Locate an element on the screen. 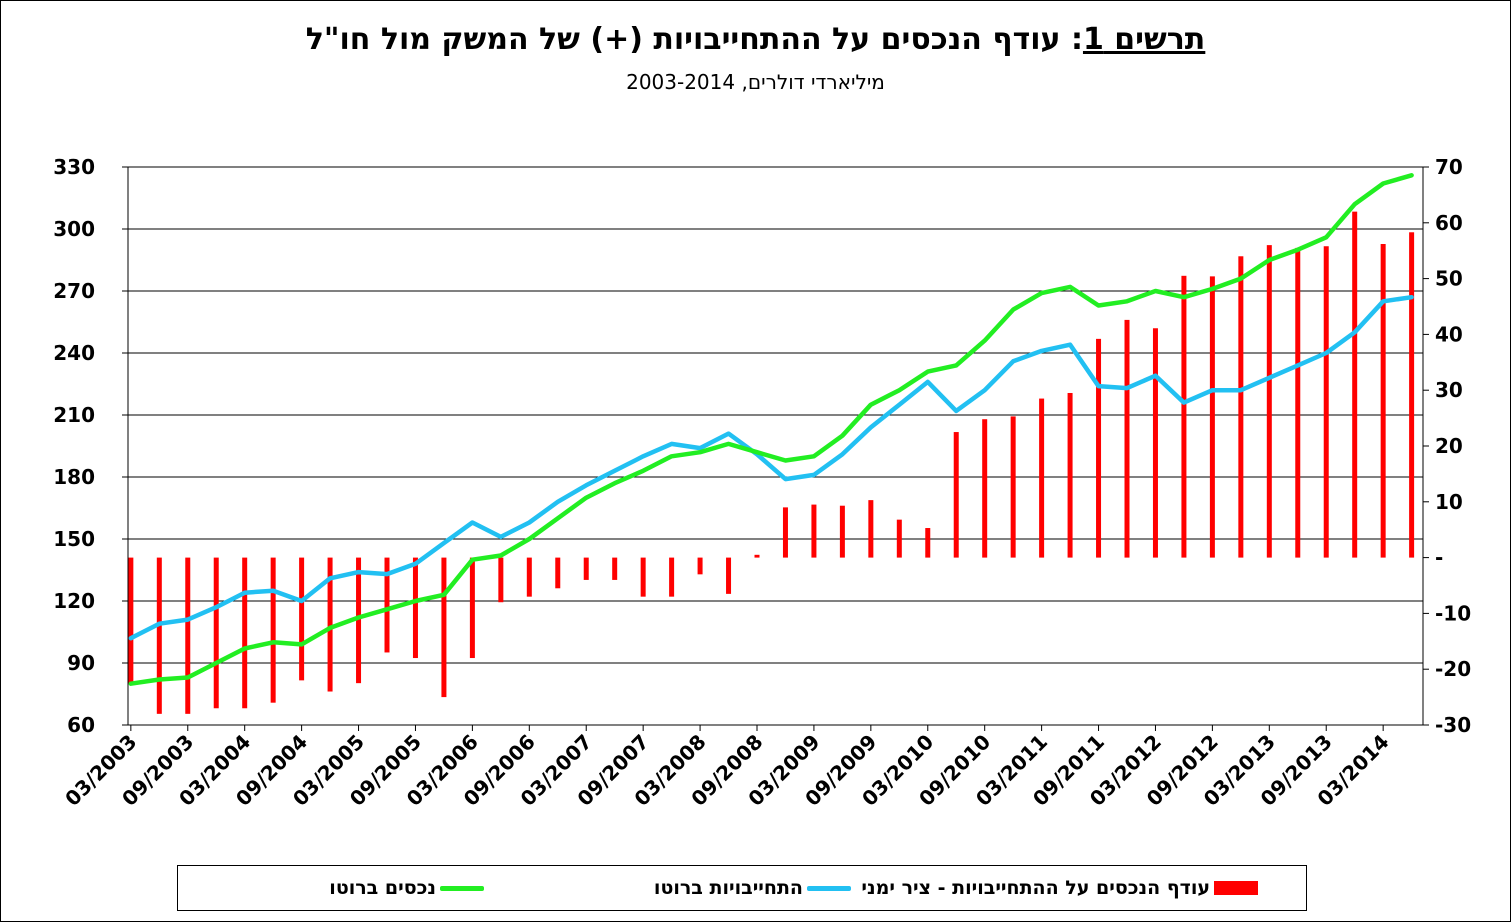 The height and width of the screenshot is (922, 1511). right-axis-tick-label: 70 is located at coordinates (1449, 167).